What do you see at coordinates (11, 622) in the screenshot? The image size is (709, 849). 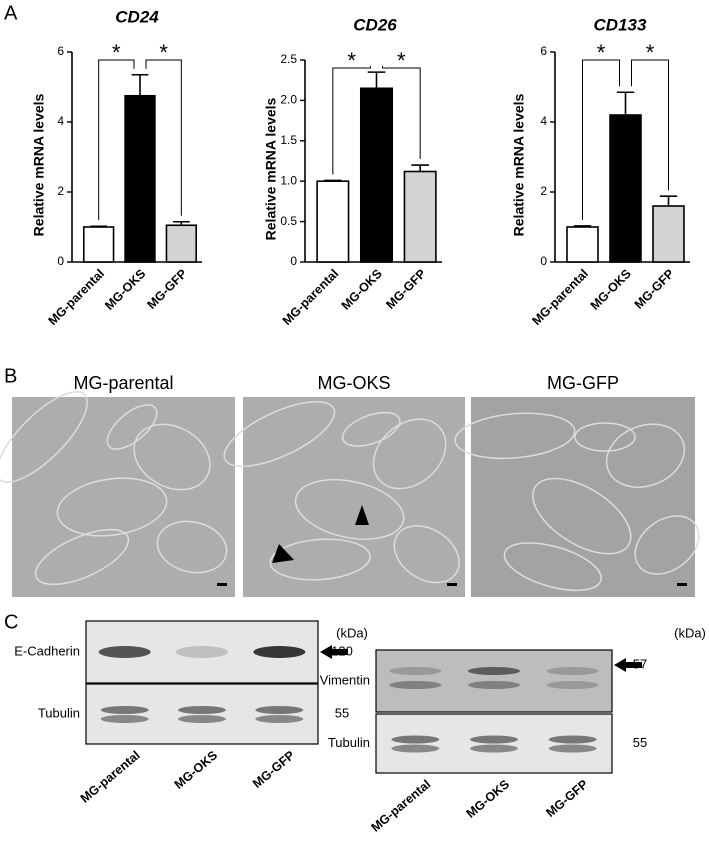 I see `panel-label: C` at bounding box center [11, 622].